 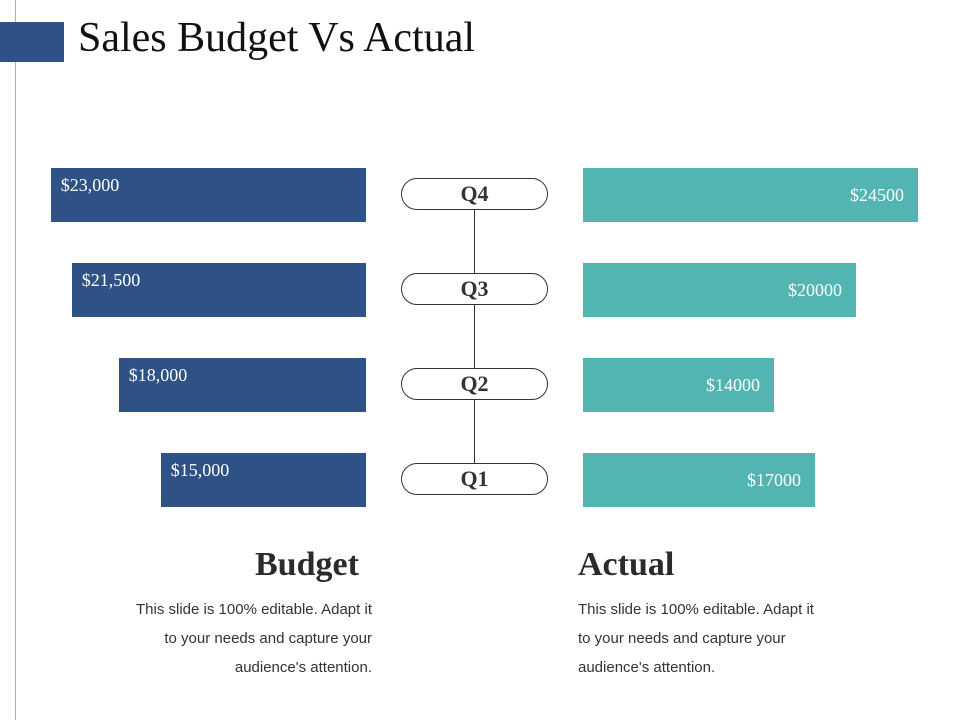 What do you see at coordinates (15, 360) in the screenshot?
I see `slide-left-rule` at bounding box center [15, 360].